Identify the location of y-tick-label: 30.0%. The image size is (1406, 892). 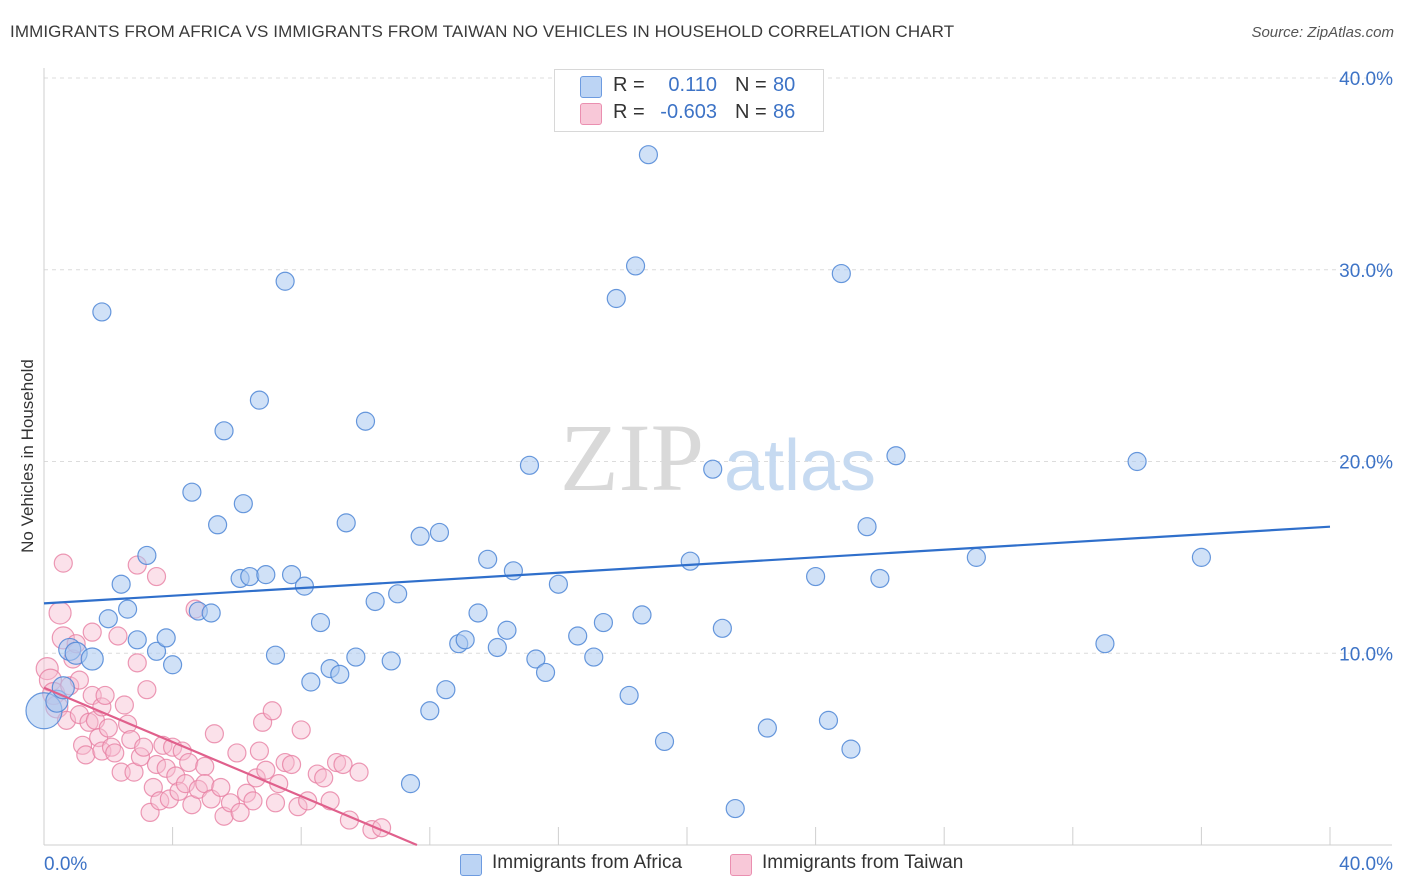
(1366, 271).